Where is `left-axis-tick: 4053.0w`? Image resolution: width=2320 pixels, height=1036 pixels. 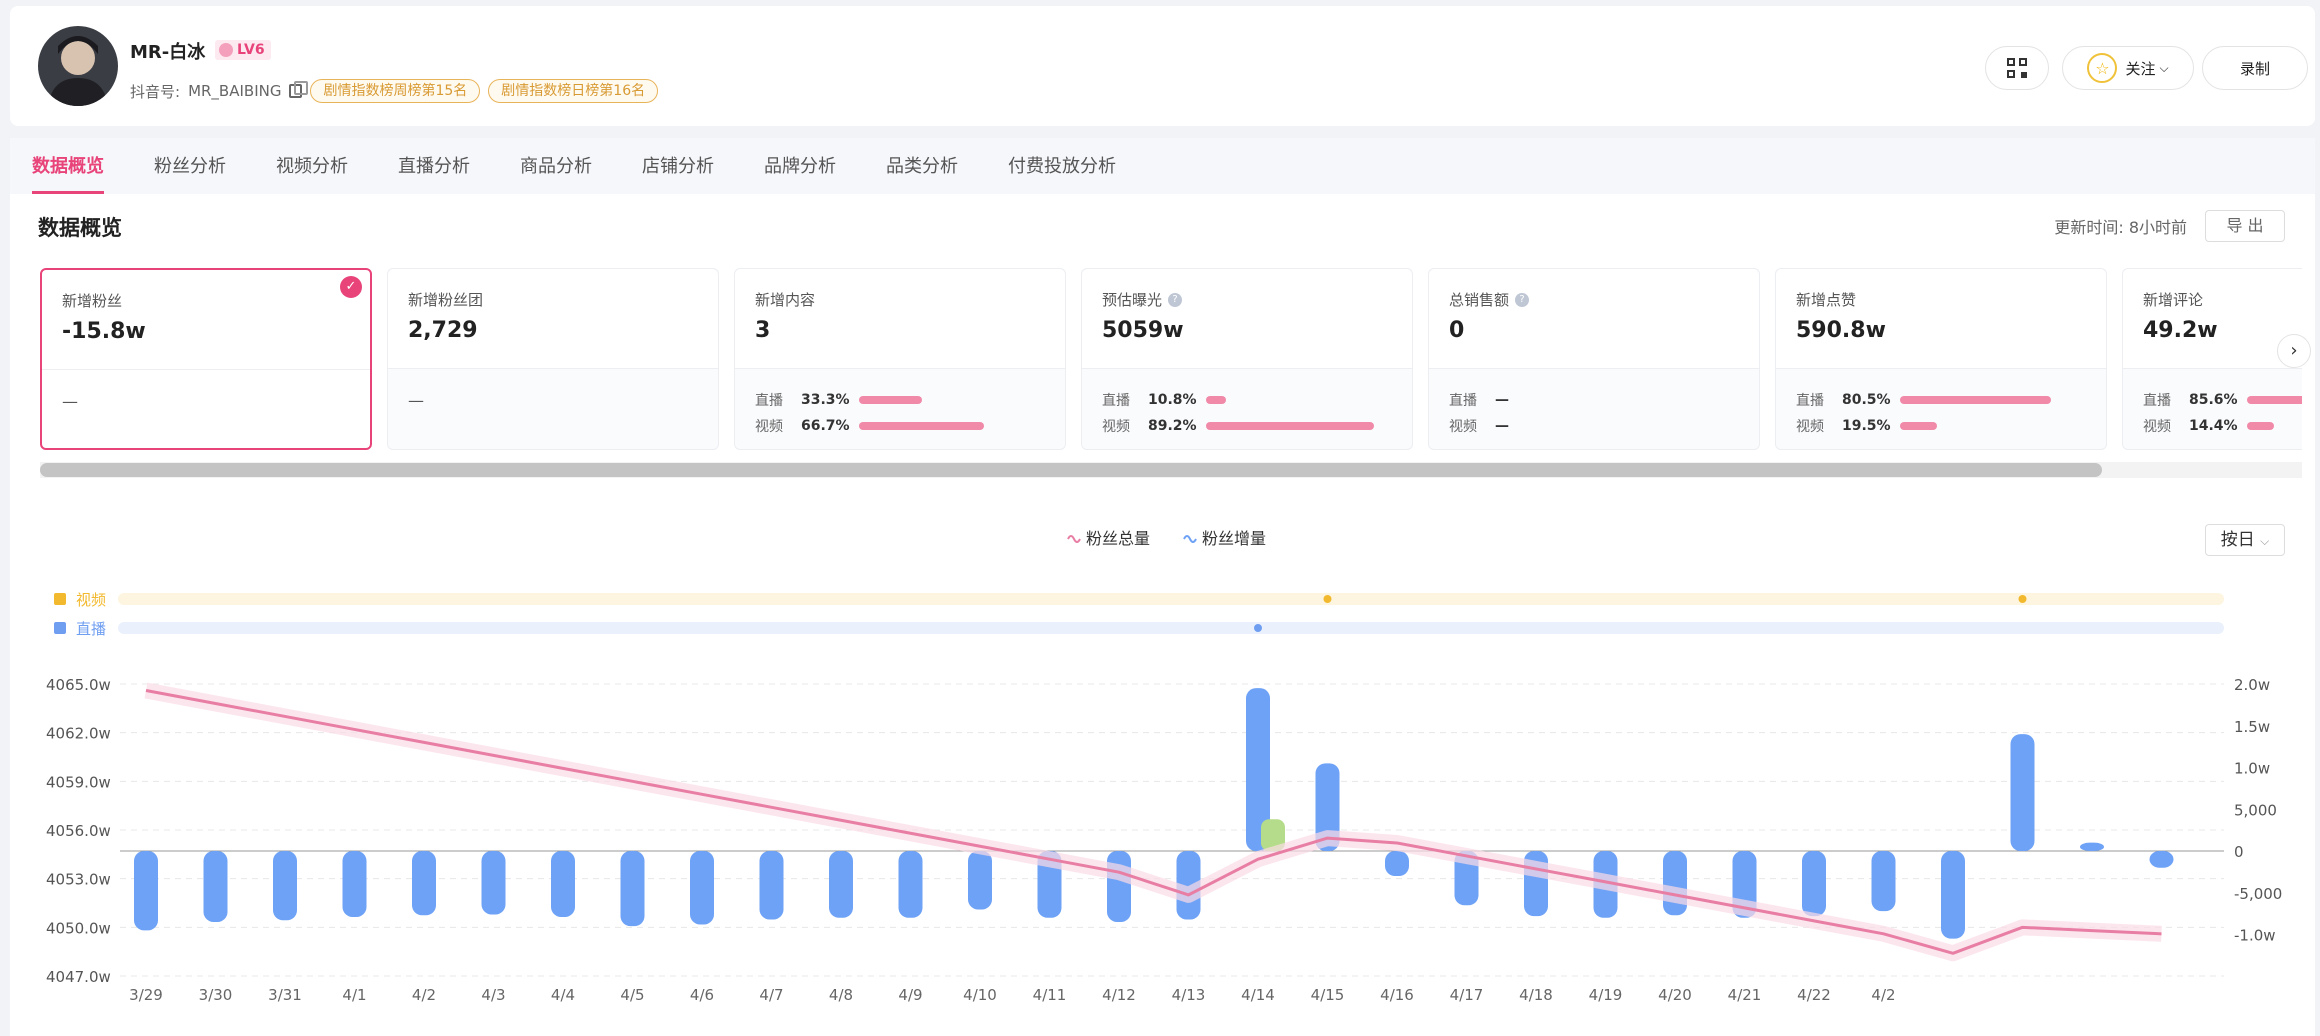 left-axis-tick: 4053.0w is located at coordinates (78, 880).